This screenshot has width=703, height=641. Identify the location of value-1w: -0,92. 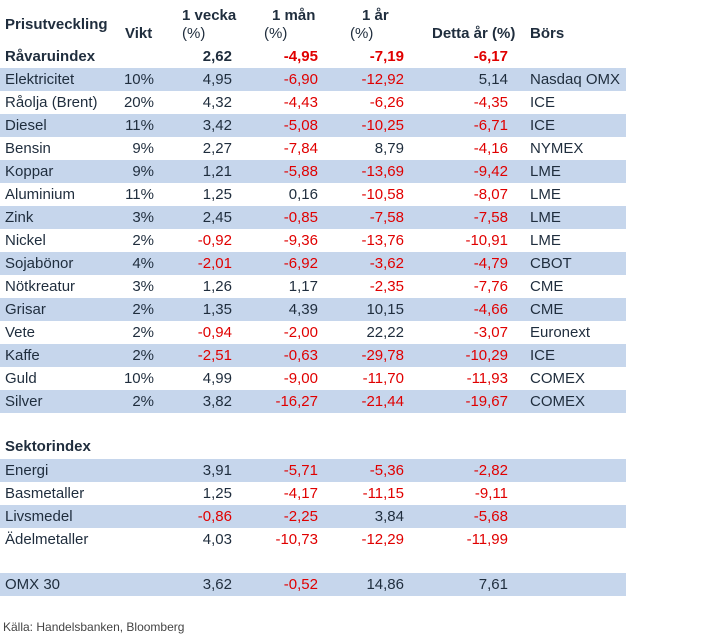
(214, 240).